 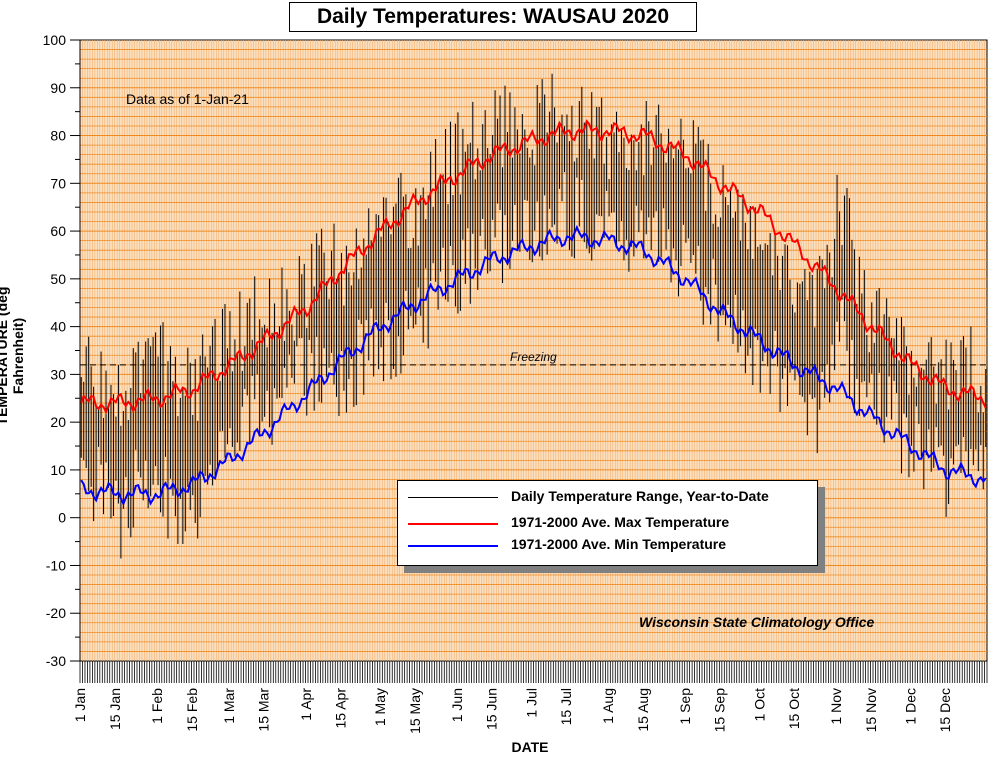 What do you see at coordinates (13, 356) in the screenshot?
I see `y-axis-label: TEMPERATURE (deg Fahrenheit)` at bounding box center [13, 356].